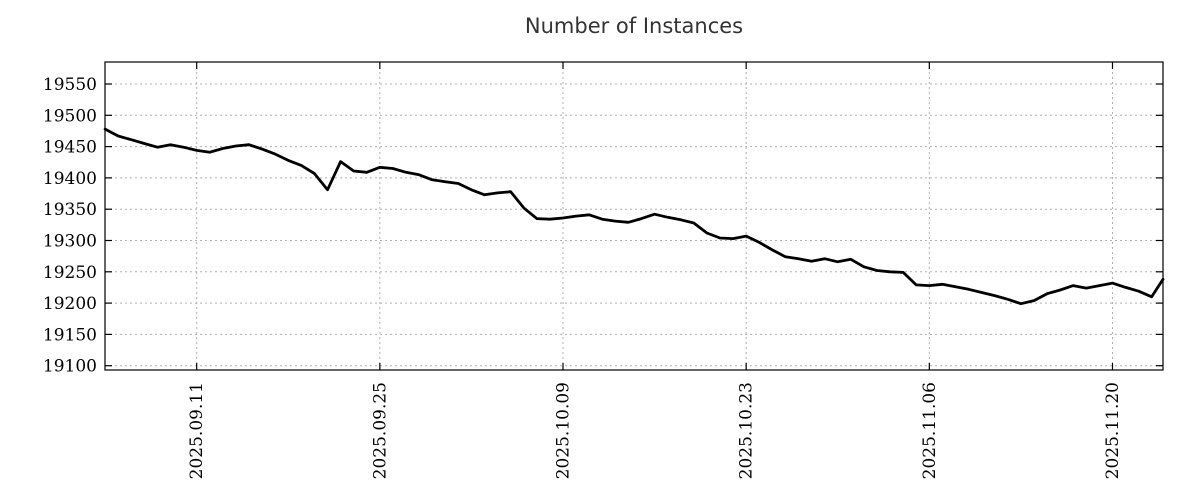  I want to click on y-tick-label: 19500, so click(70, 116).